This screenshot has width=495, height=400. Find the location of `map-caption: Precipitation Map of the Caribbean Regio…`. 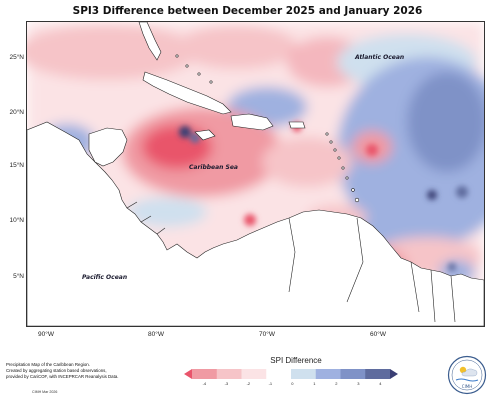

map-caption: Precipitation Map of the Caribbean Regio… is located at coordinates (86, 370).